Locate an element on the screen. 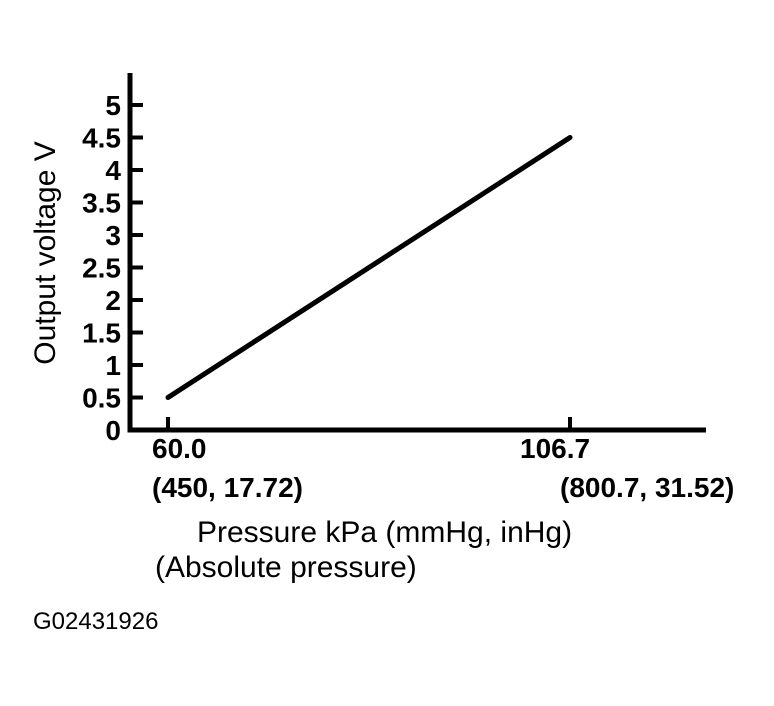 The image size is (774, 706). y-tick-label: 3 is located at coordinates (113, 235).